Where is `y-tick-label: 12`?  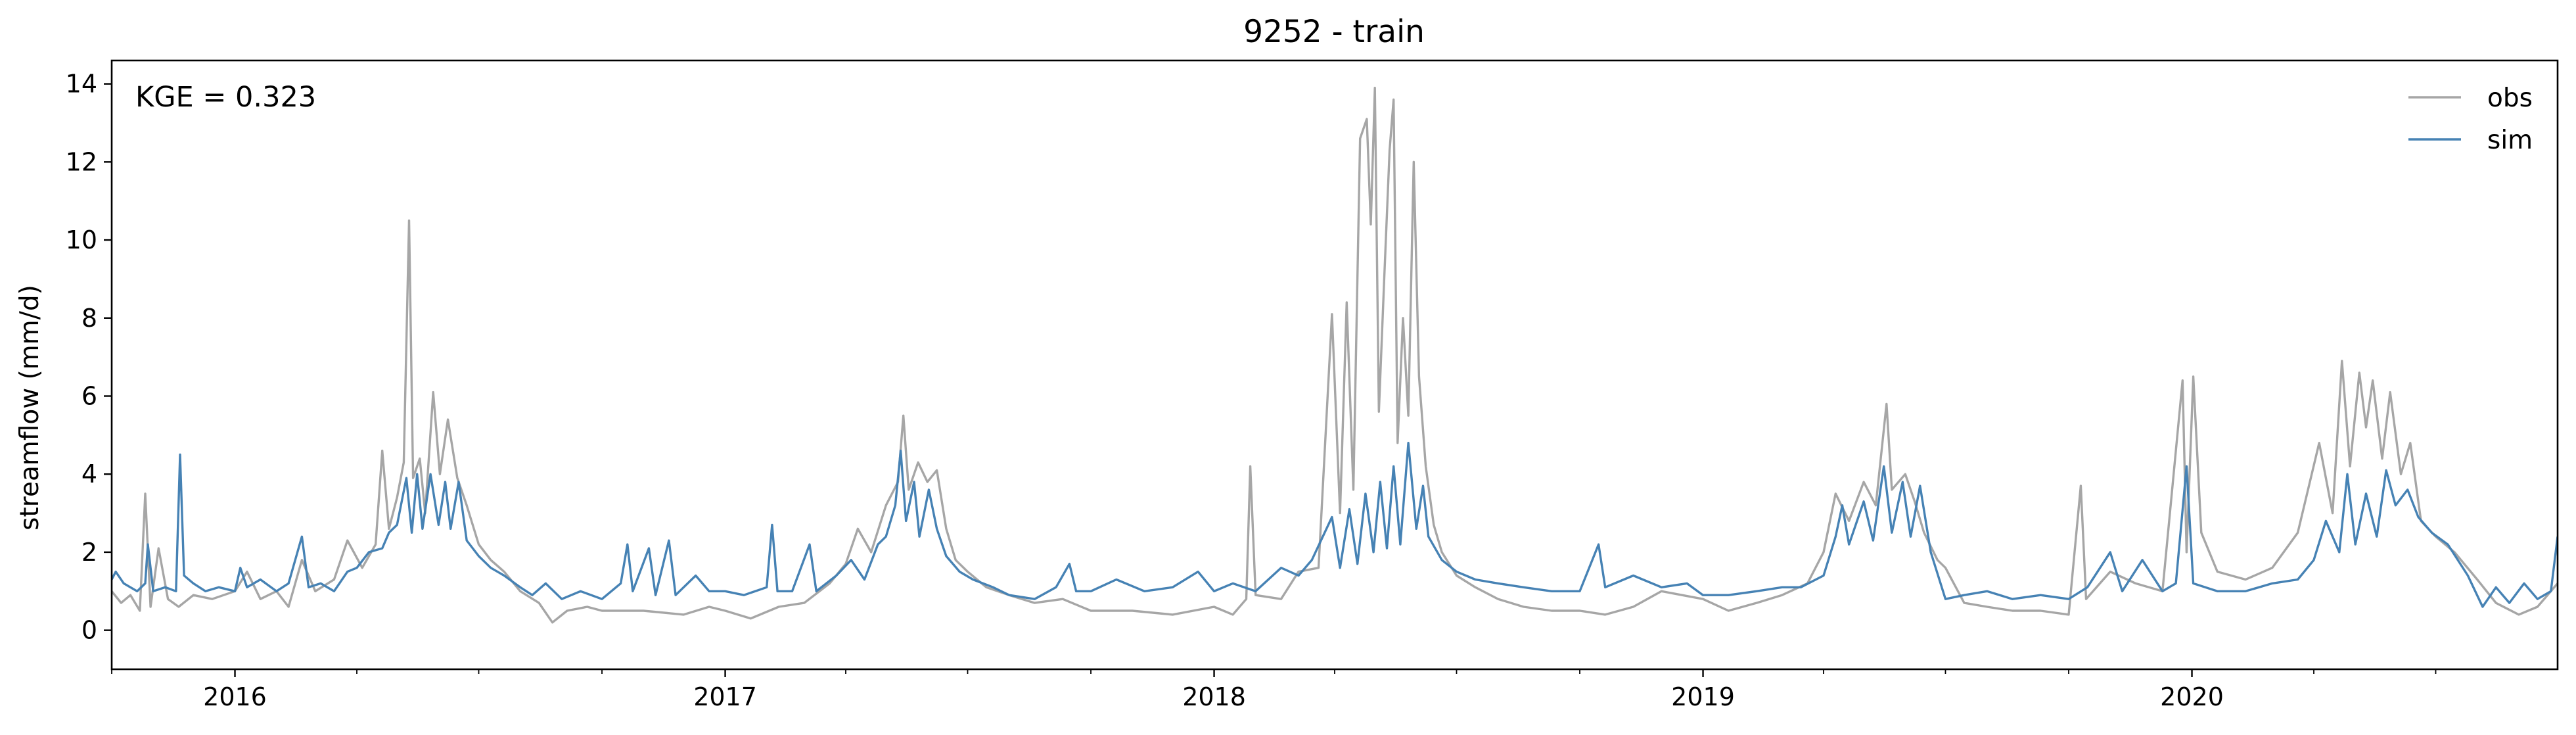
y-tick-label: 12 is located at coordinates (82, 161).